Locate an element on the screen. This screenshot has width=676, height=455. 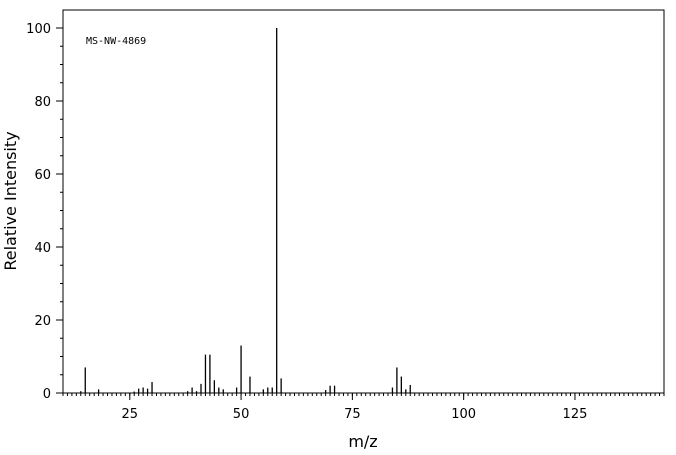
x-axis-title: m/z is located at coordinates (362, 441).